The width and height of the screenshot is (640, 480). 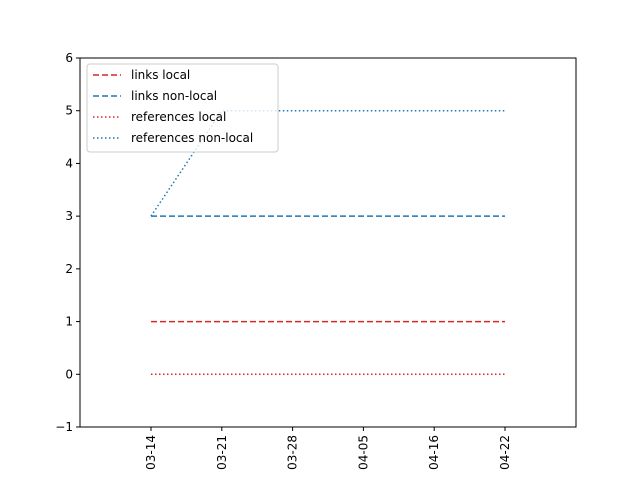 I want to click on legend-label-3: references non-local, so click(x=192, y=138).